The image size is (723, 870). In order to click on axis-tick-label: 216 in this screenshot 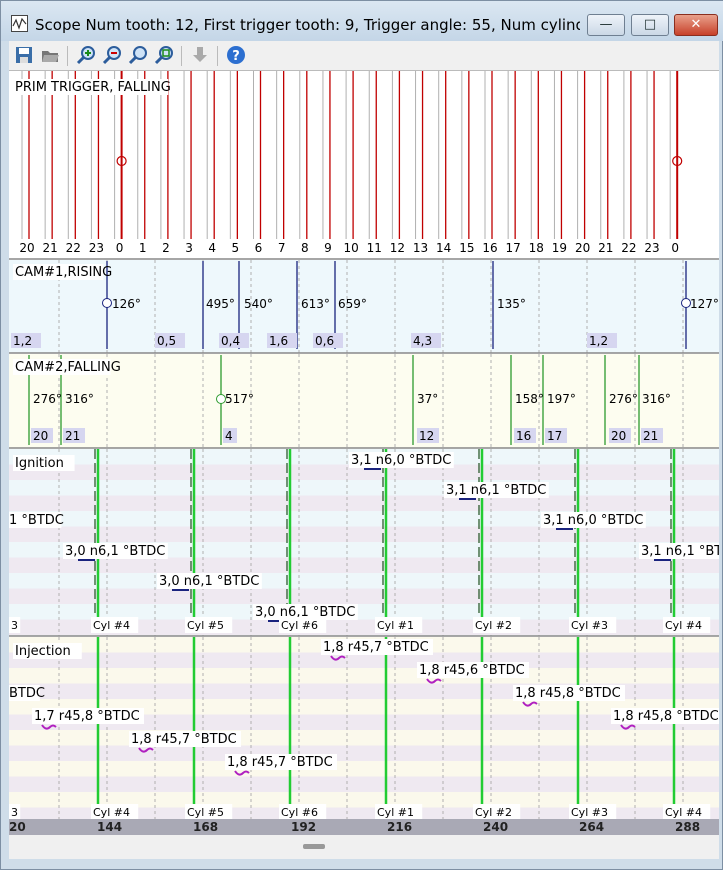, I will do `click(399, 827)`.